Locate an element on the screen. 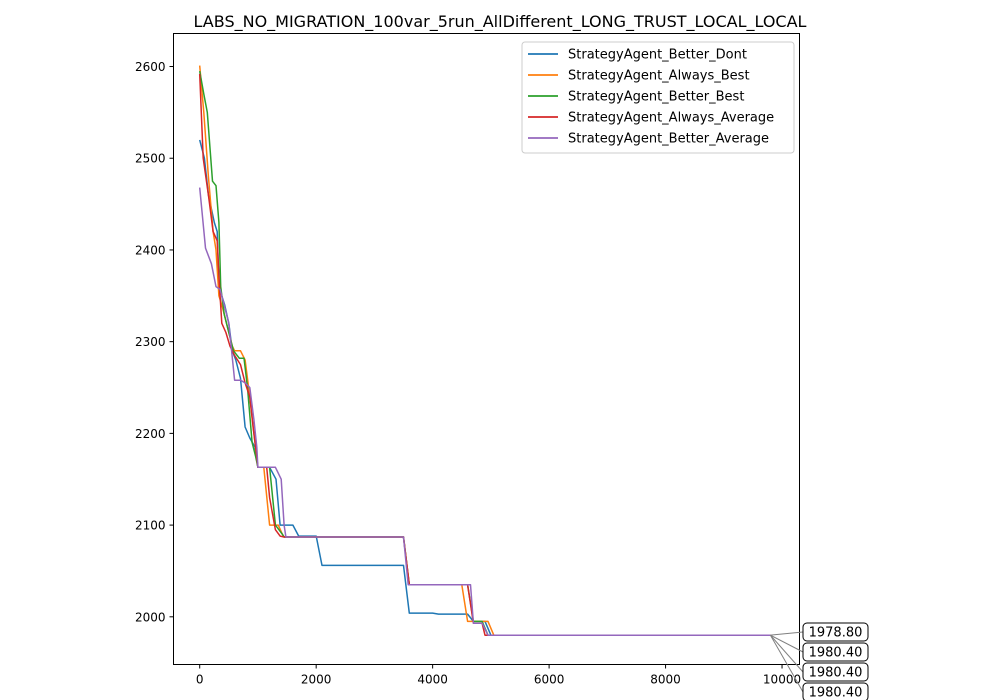 This screenshot has width=1000, height=700. x-tick-label: 6000 is located at coordinates (549, 680).